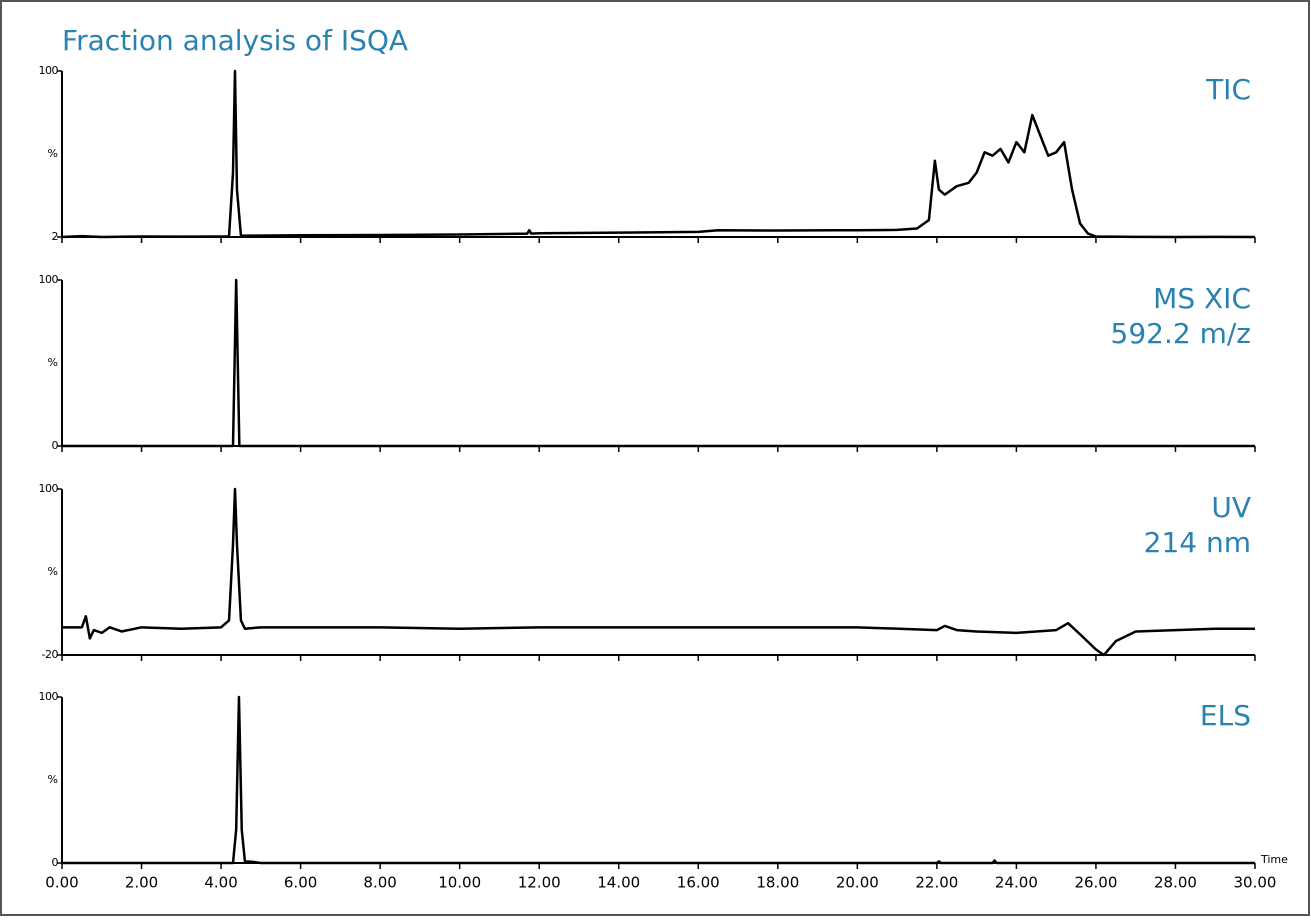  Describe the element at coordinates (220, 883) in the screenshot. I see `x-tick-label: 4.00` at that location.